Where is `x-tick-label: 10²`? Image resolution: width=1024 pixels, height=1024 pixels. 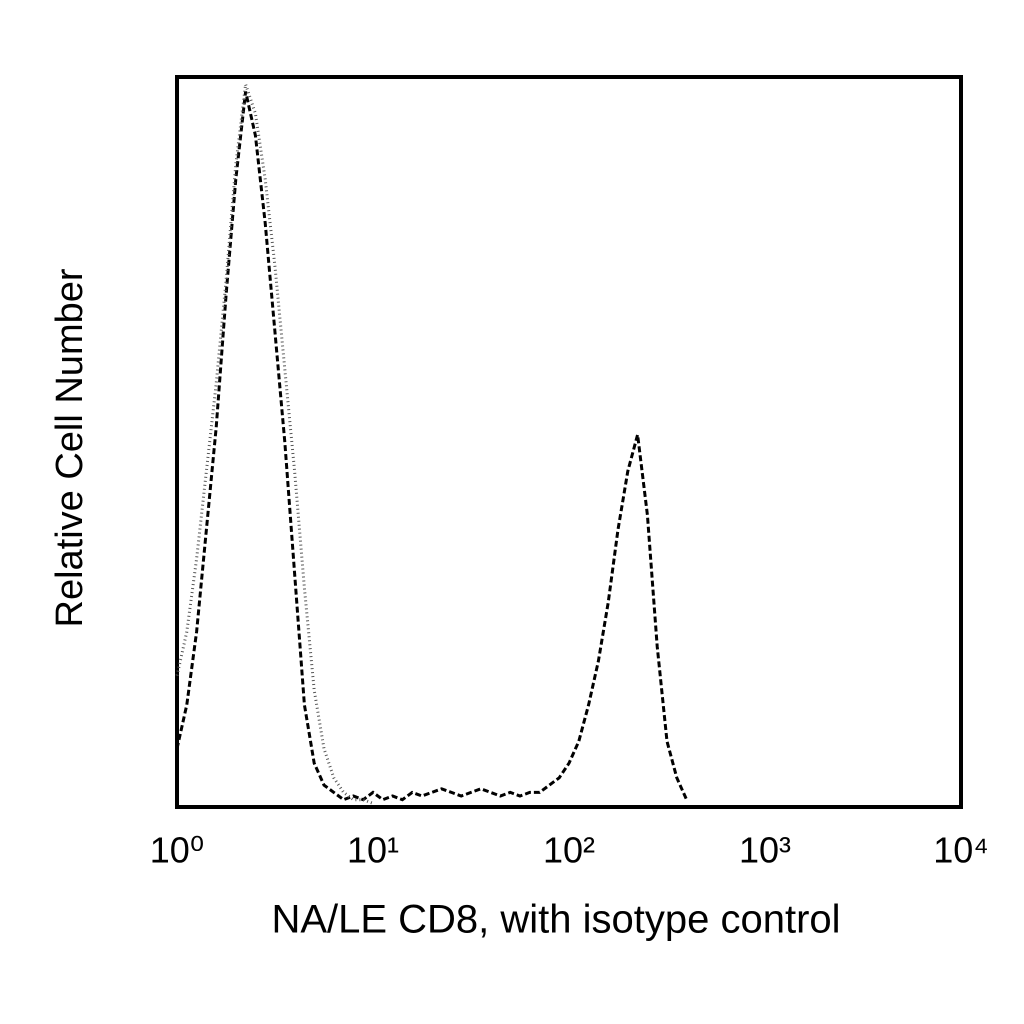 x-tick-label: 10² is located at coordinates (569, 850).